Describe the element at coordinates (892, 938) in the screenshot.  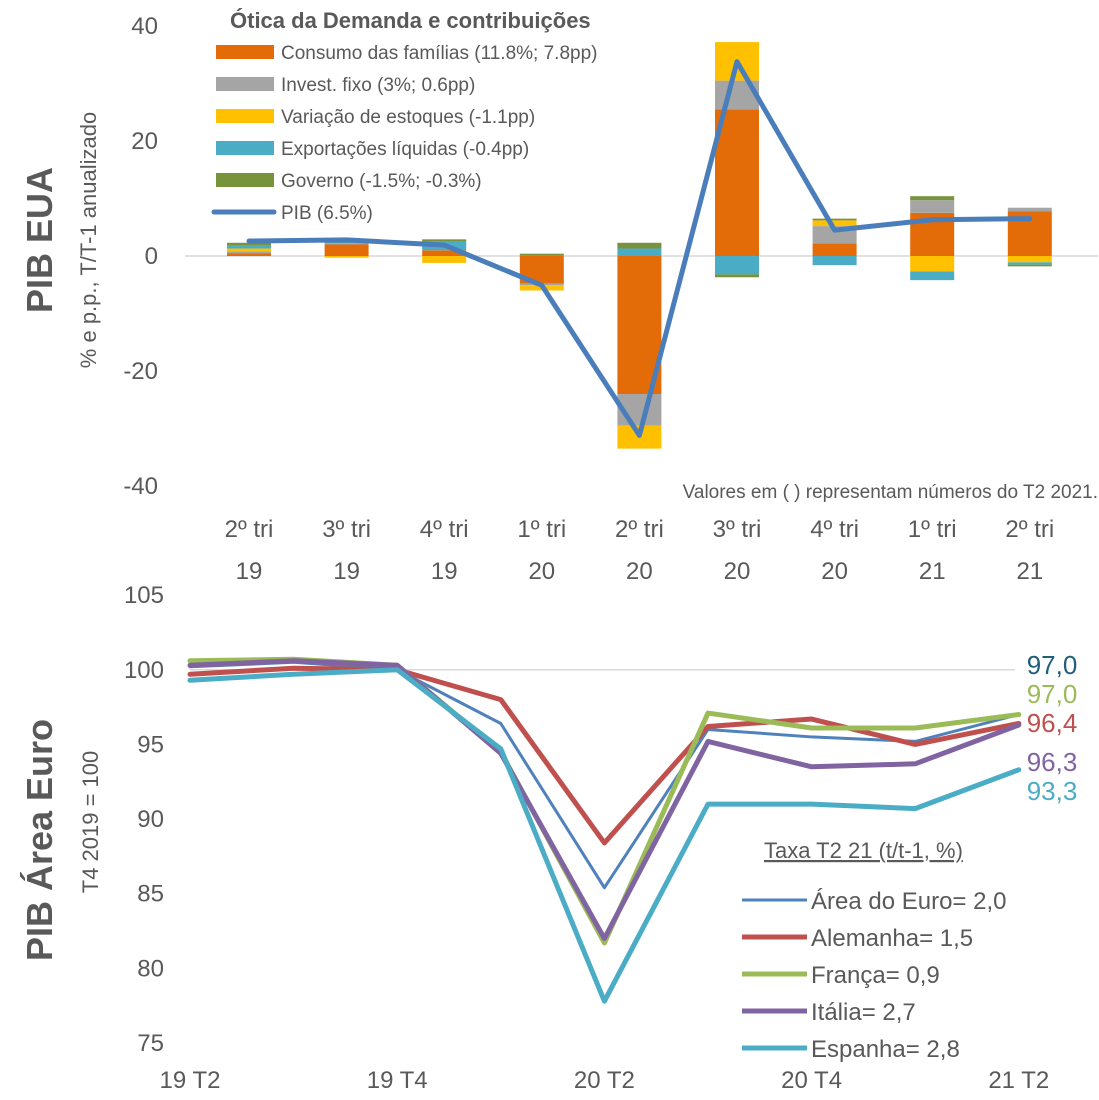
I see `bottom-legend-label: Alemanha= 1,5` at that location.